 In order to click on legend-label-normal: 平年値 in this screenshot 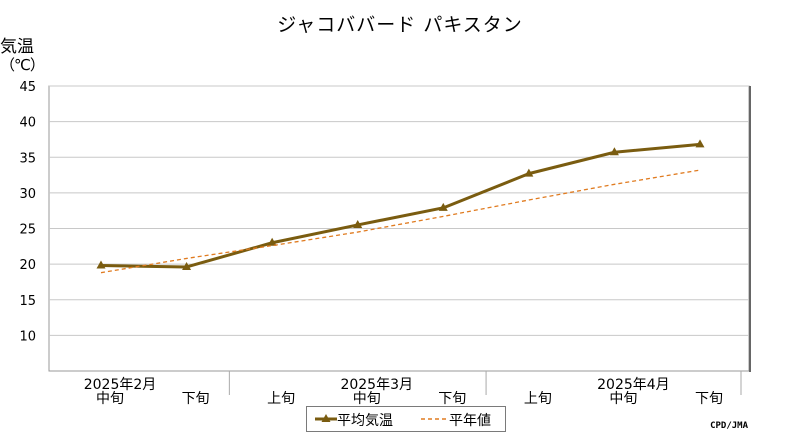, I will do `click(470, 421)`.